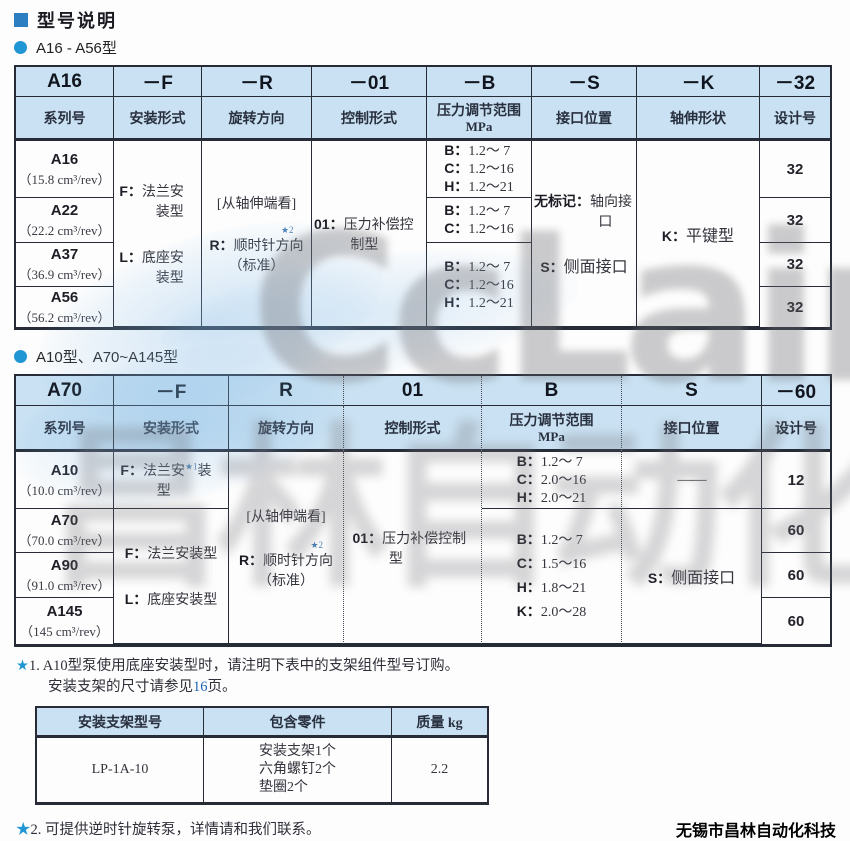 The image size is (850, 841). Describe the element at coordinates (425, 20) in the screenshot. I see `page-title-row: 型号说明` at that location.